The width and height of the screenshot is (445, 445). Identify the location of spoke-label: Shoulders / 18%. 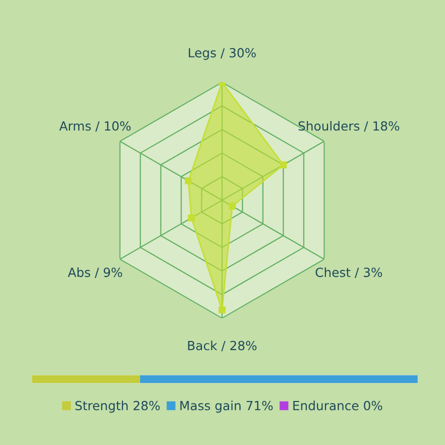
(349, 126).